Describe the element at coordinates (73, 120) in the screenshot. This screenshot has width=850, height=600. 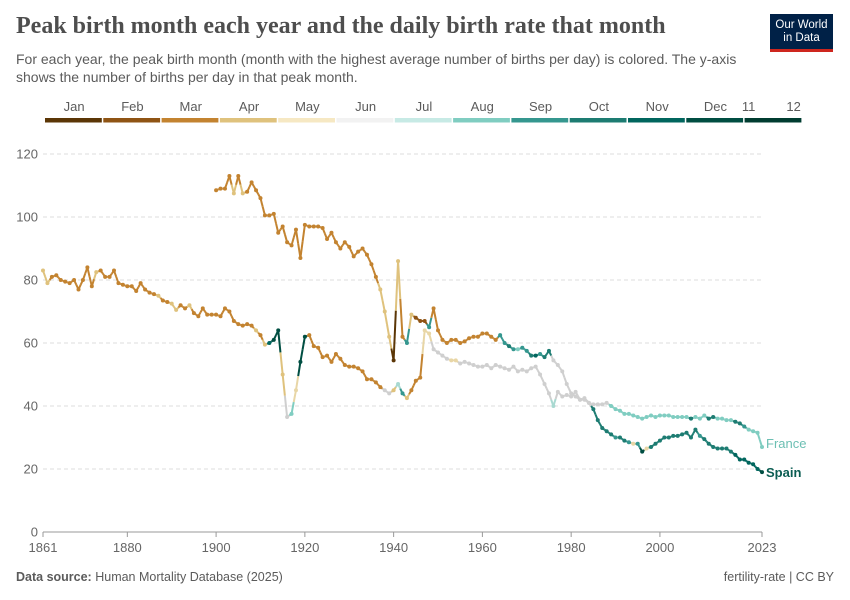
I see `legend-swatch-Jan` at that location.